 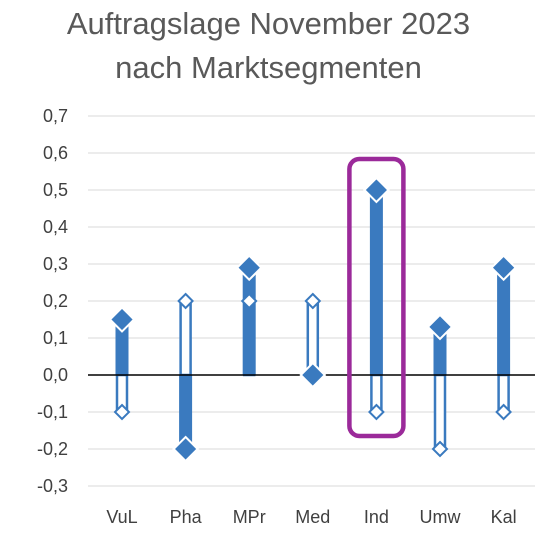 What do you see at coordinates (312, 517) in the screenshot?
I see `x-tick-label: Med` at bounding box center [312, 517].